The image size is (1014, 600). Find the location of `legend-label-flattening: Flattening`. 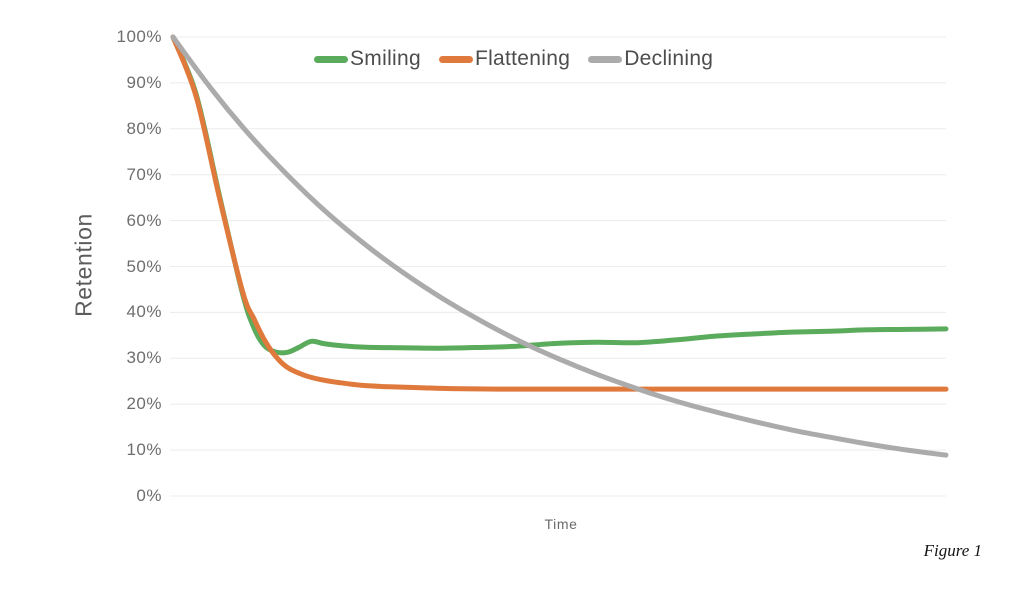

legend-label-flattening: Flattening is located at coordinates (522, 58).